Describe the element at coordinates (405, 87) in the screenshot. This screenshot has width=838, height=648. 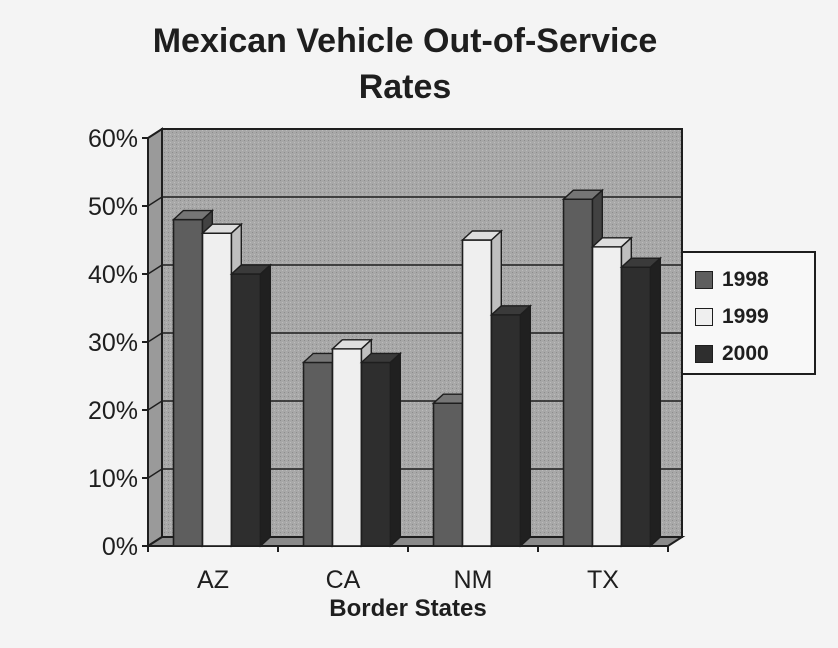
I see `chart-title-line-2: Rates` at that location.